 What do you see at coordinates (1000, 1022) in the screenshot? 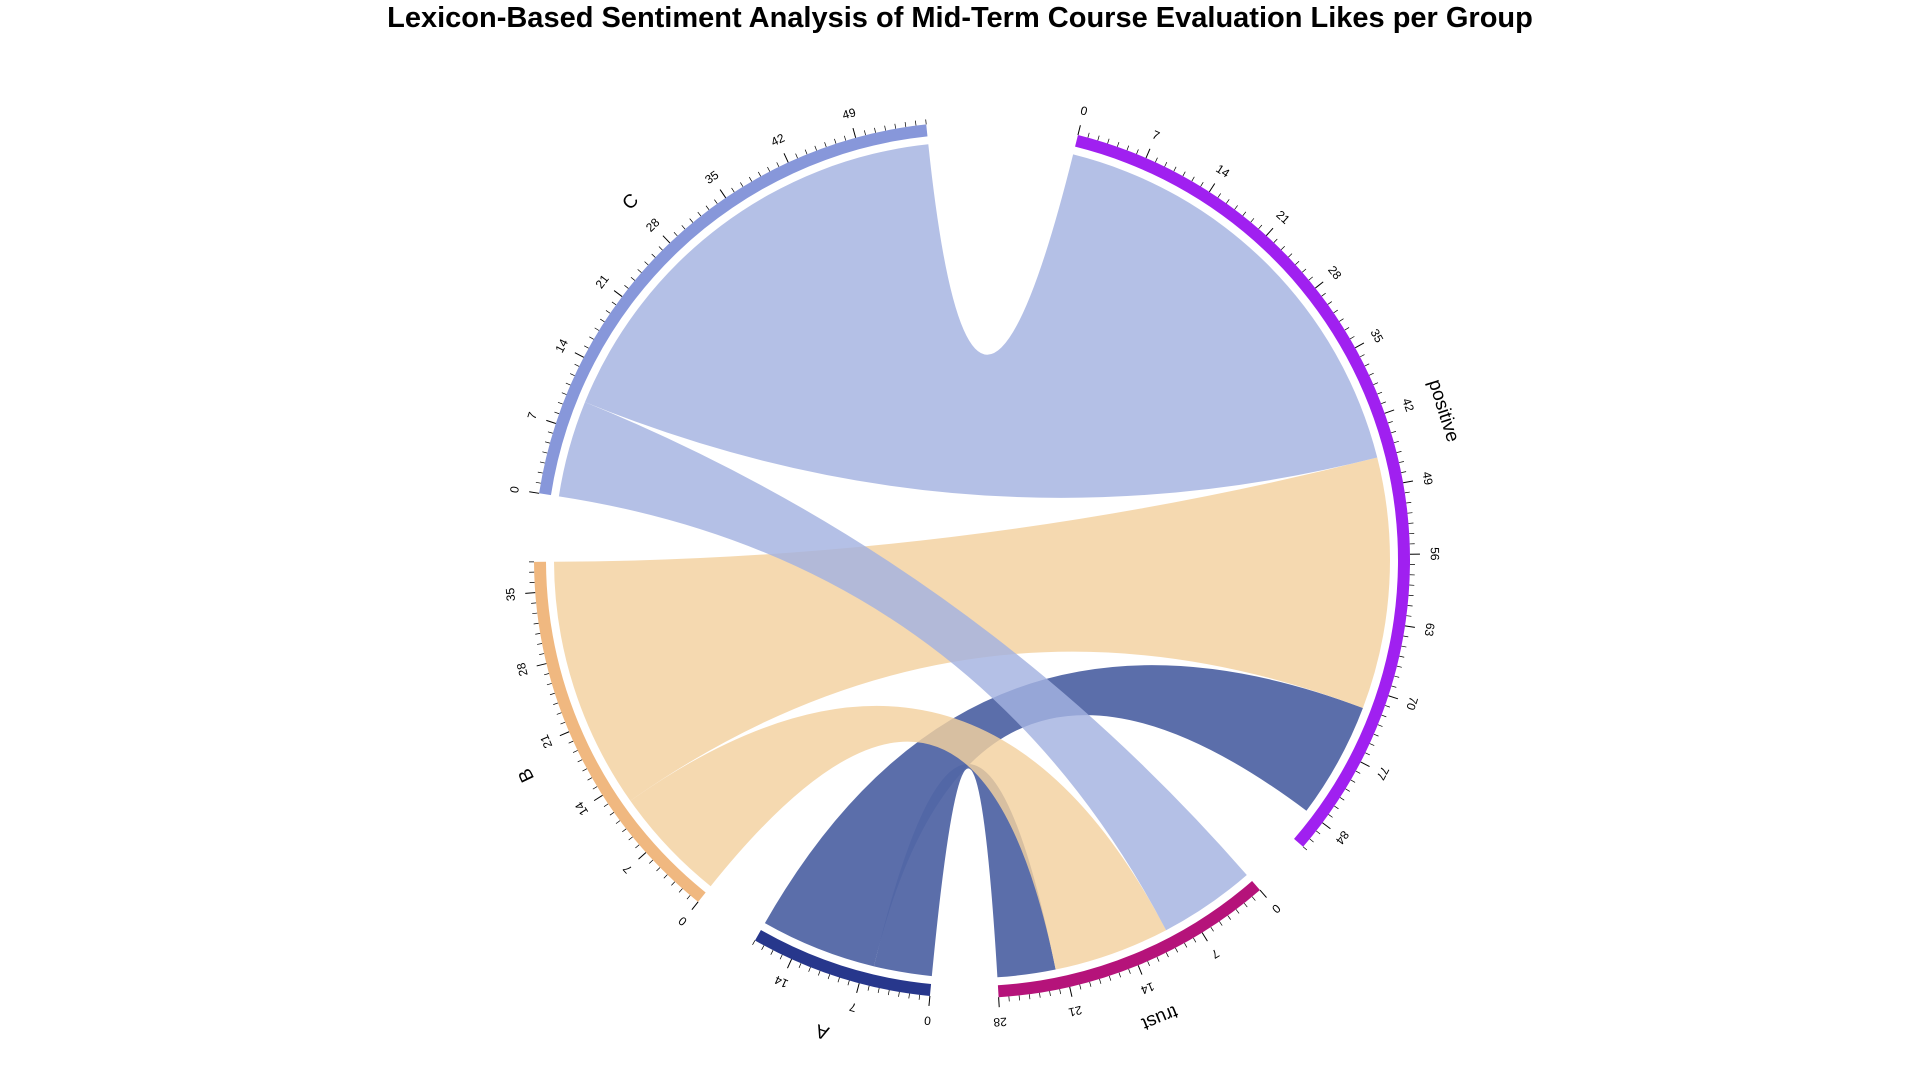
I see `tick-label-trust-28: 28` at bounding box center [1000, 1022].